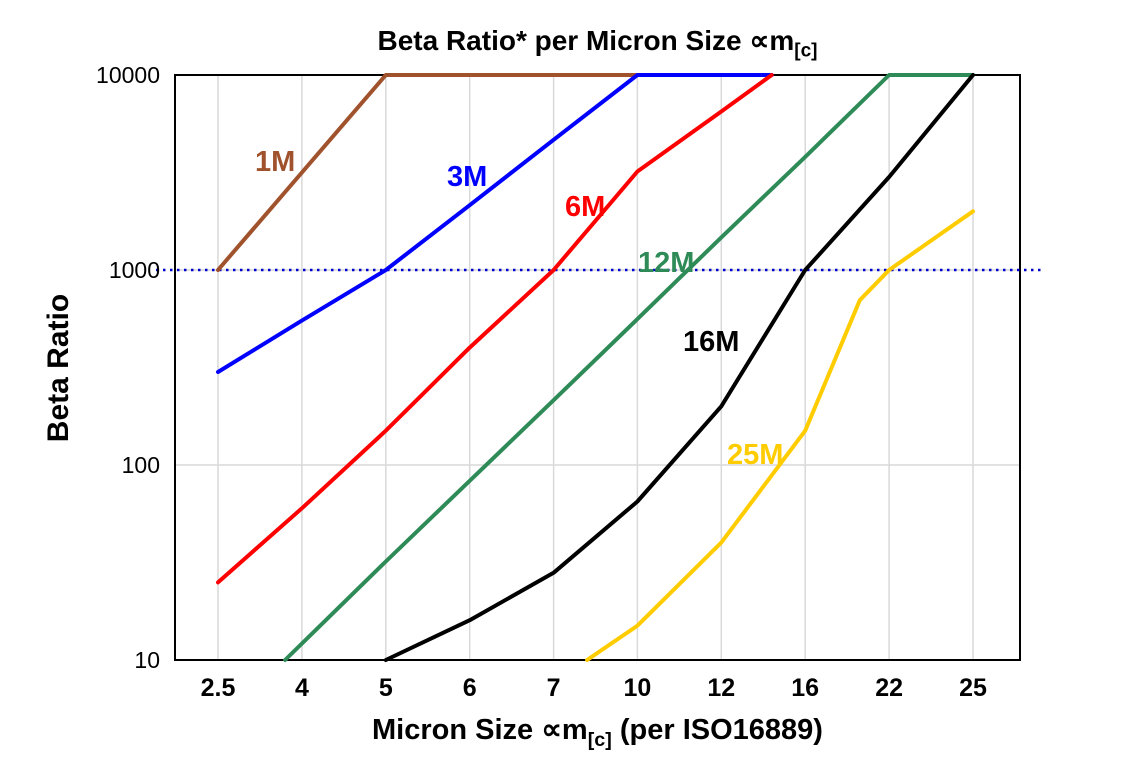 This screenshot has width=1136, height=784. I want to click on y-axis-title: Beta Ratio, so click(60, 368).